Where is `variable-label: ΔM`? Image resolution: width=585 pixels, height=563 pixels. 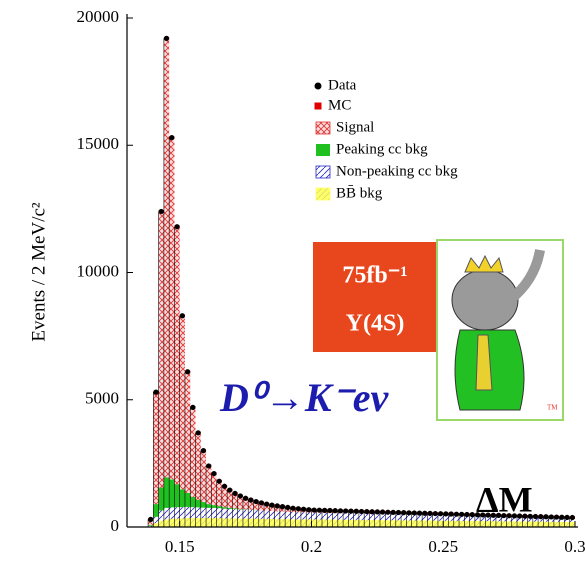
variable-label: ΔM is located at coordinates (504, 499).